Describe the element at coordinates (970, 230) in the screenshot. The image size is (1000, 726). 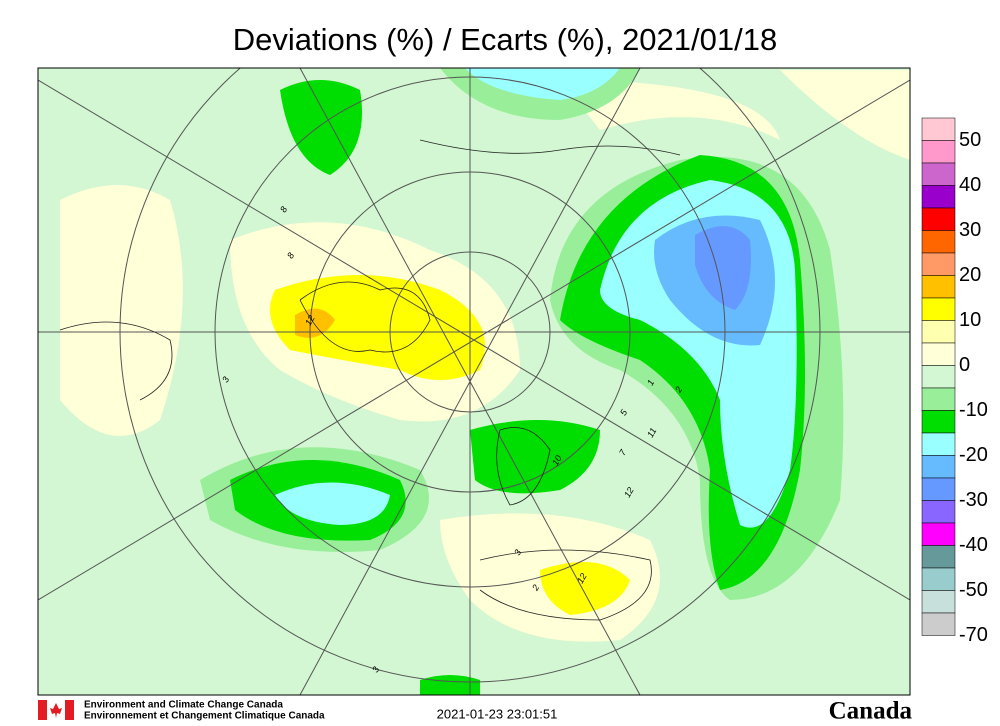
I see `legend-label: 30` at that location.